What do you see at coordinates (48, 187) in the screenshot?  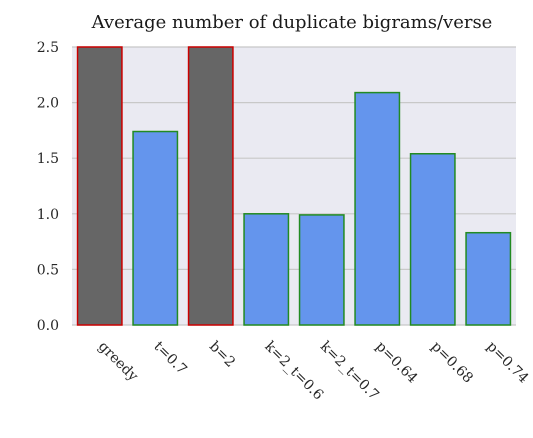 I see `y-tick-labels: 0.0 0.5 1.0 1.5 2.0 2.5` at bounding box center [48, 187].